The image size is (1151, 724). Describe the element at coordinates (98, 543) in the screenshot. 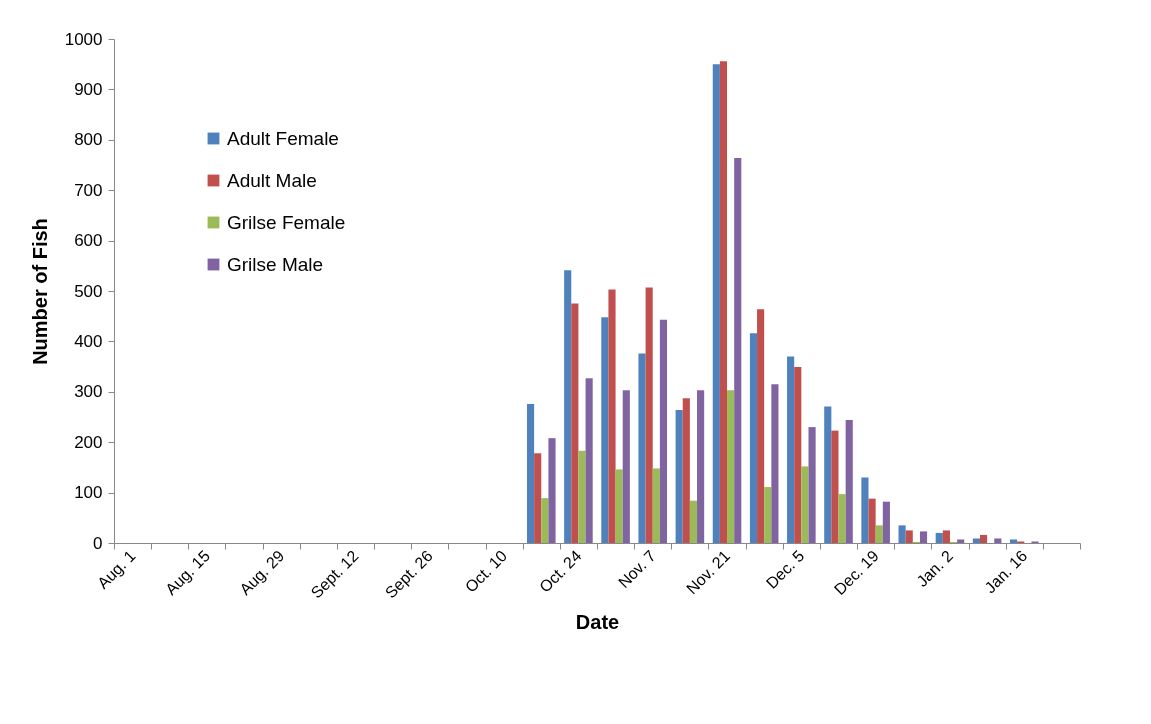

I see `y-tick-label: 0` at that location.